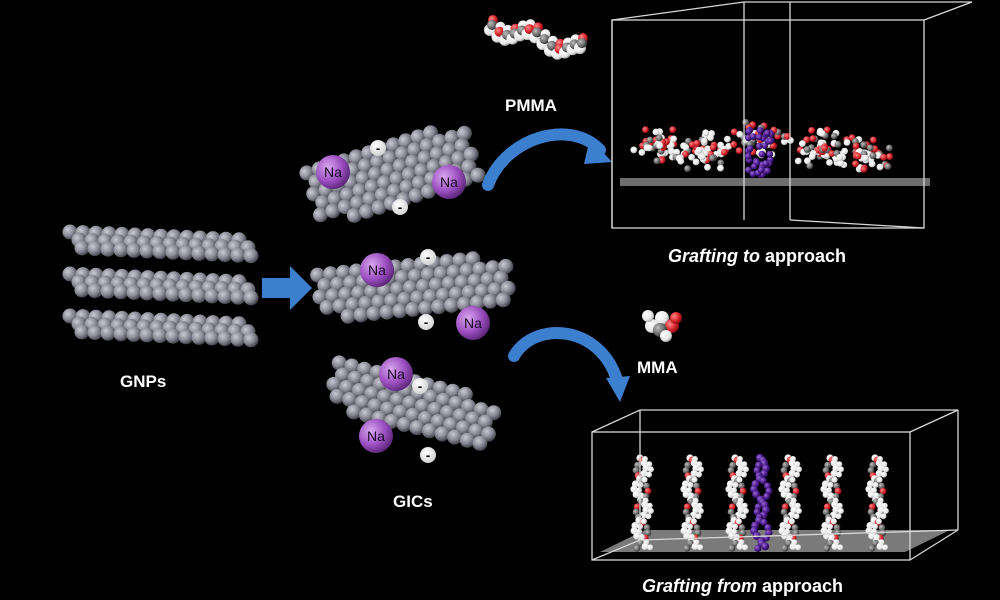 The image size is (1000, 600). What do you see at coordinates (775, 182) in the screenshot?
I see `substrate-sheet` at bounding box center [775, 182].